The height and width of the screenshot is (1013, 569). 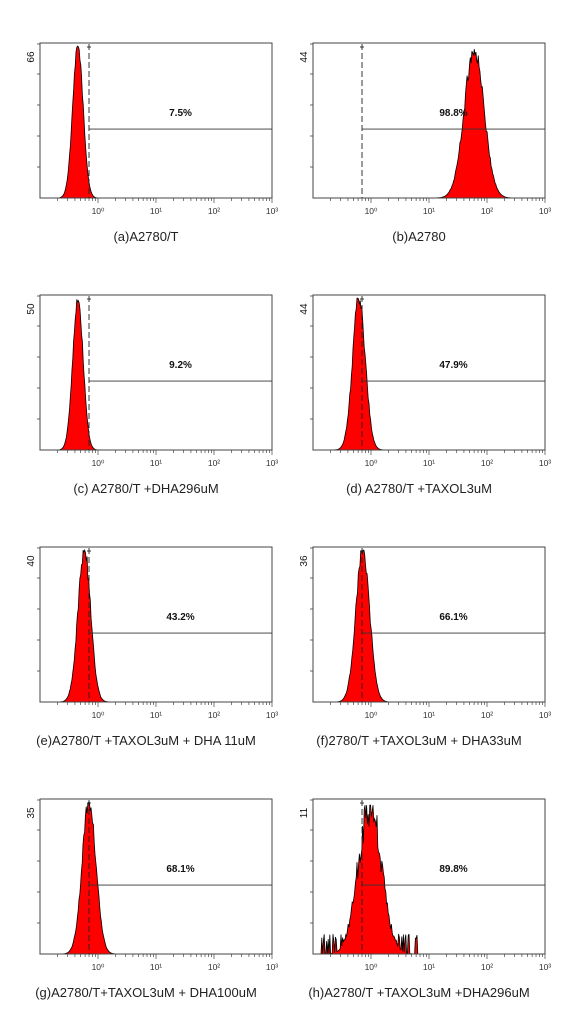 I want to click on y-max-label: 11, so click(x=304, y=812).